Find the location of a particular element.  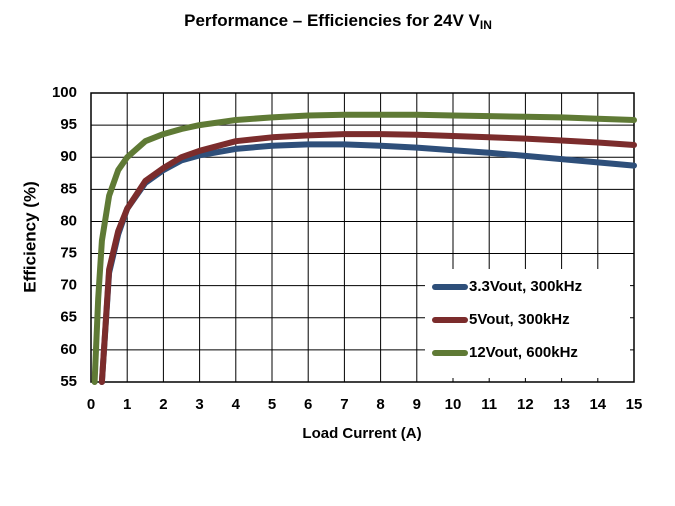

y-tick-label: 80 is located at coordinates (68, 220).